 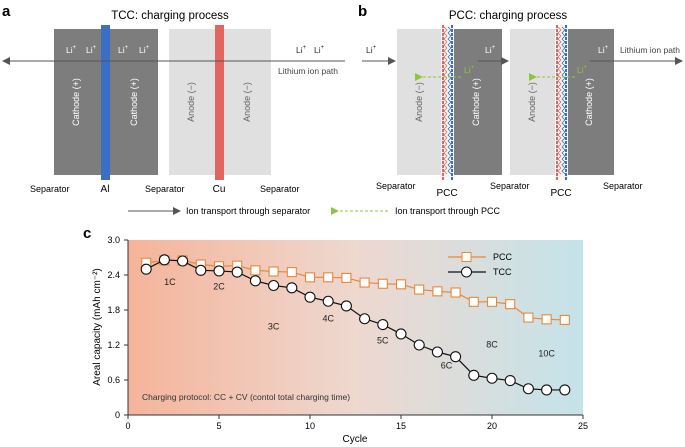 What do you see at coordinates (219, 102) in the screenshot?
I see `cu-current-collector` at bounding box center [219, 102].